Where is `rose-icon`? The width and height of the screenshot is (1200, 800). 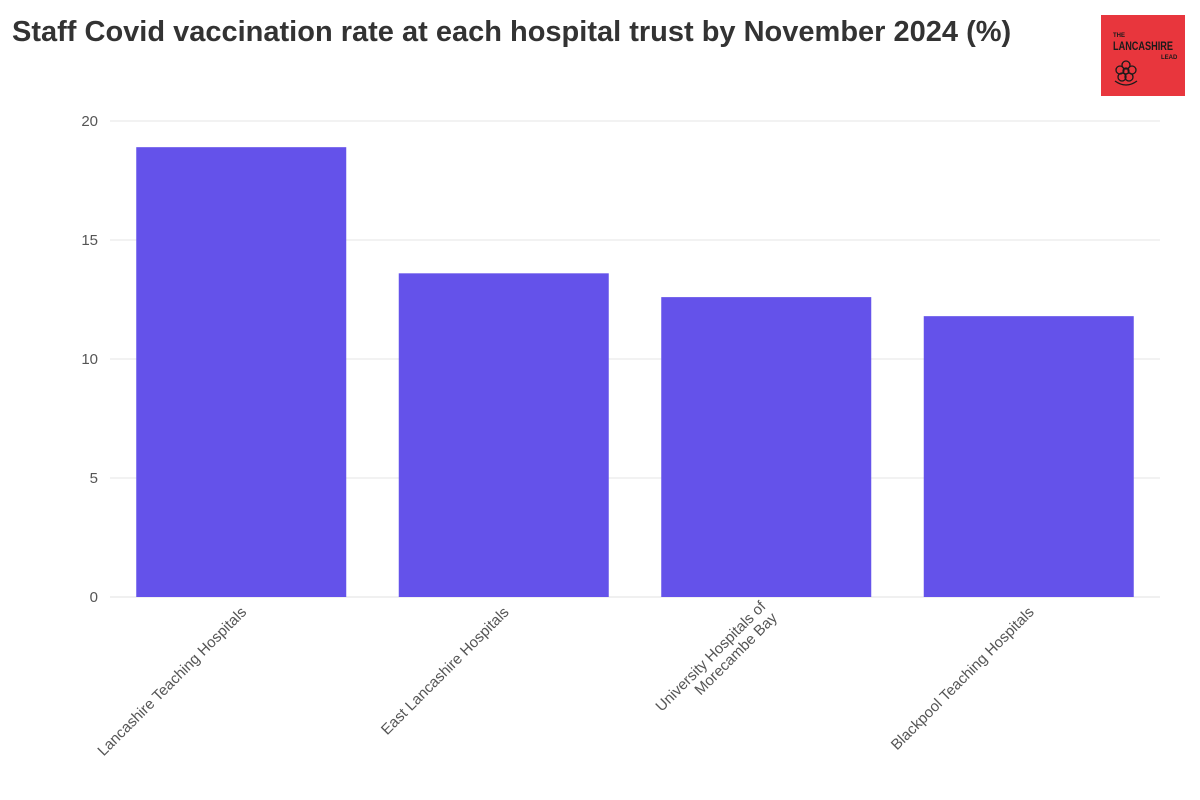
rose-icon is located at coordinates (1126, 73).